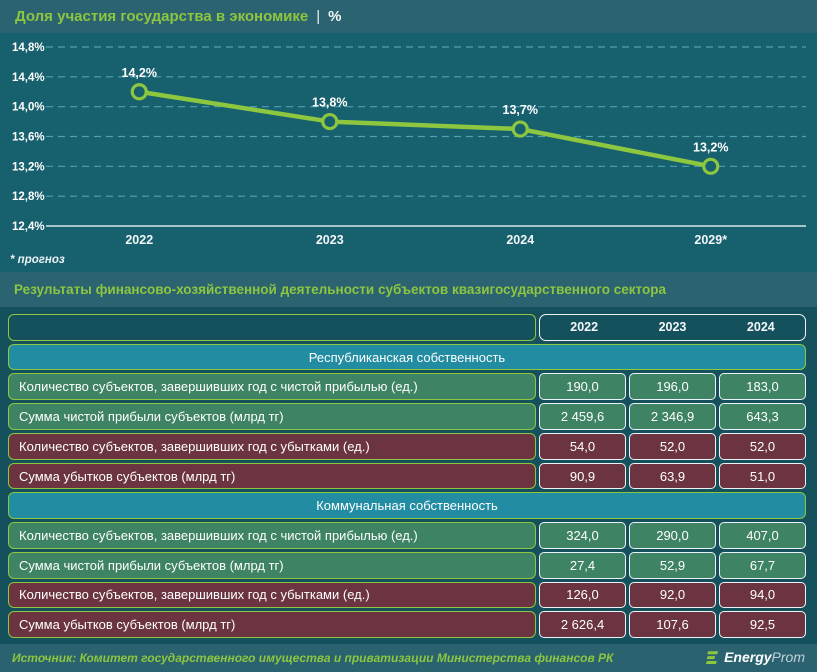  I want to click on row-value: 2 459,6, so click(582, 416).